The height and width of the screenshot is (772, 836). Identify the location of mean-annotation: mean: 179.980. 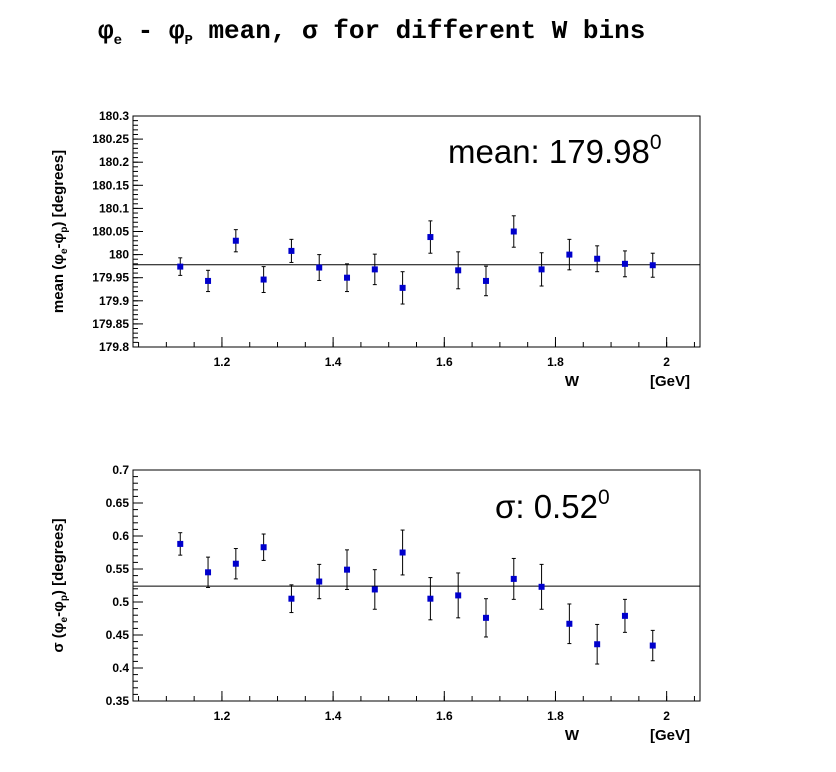
(555, 150).